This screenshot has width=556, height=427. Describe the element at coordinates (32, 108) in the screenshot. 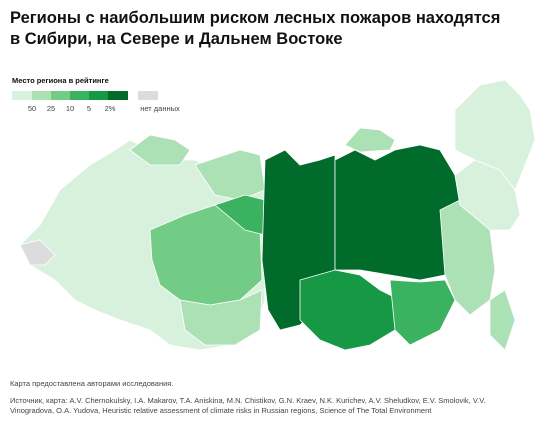

I see `legend-label: 50` at that location.